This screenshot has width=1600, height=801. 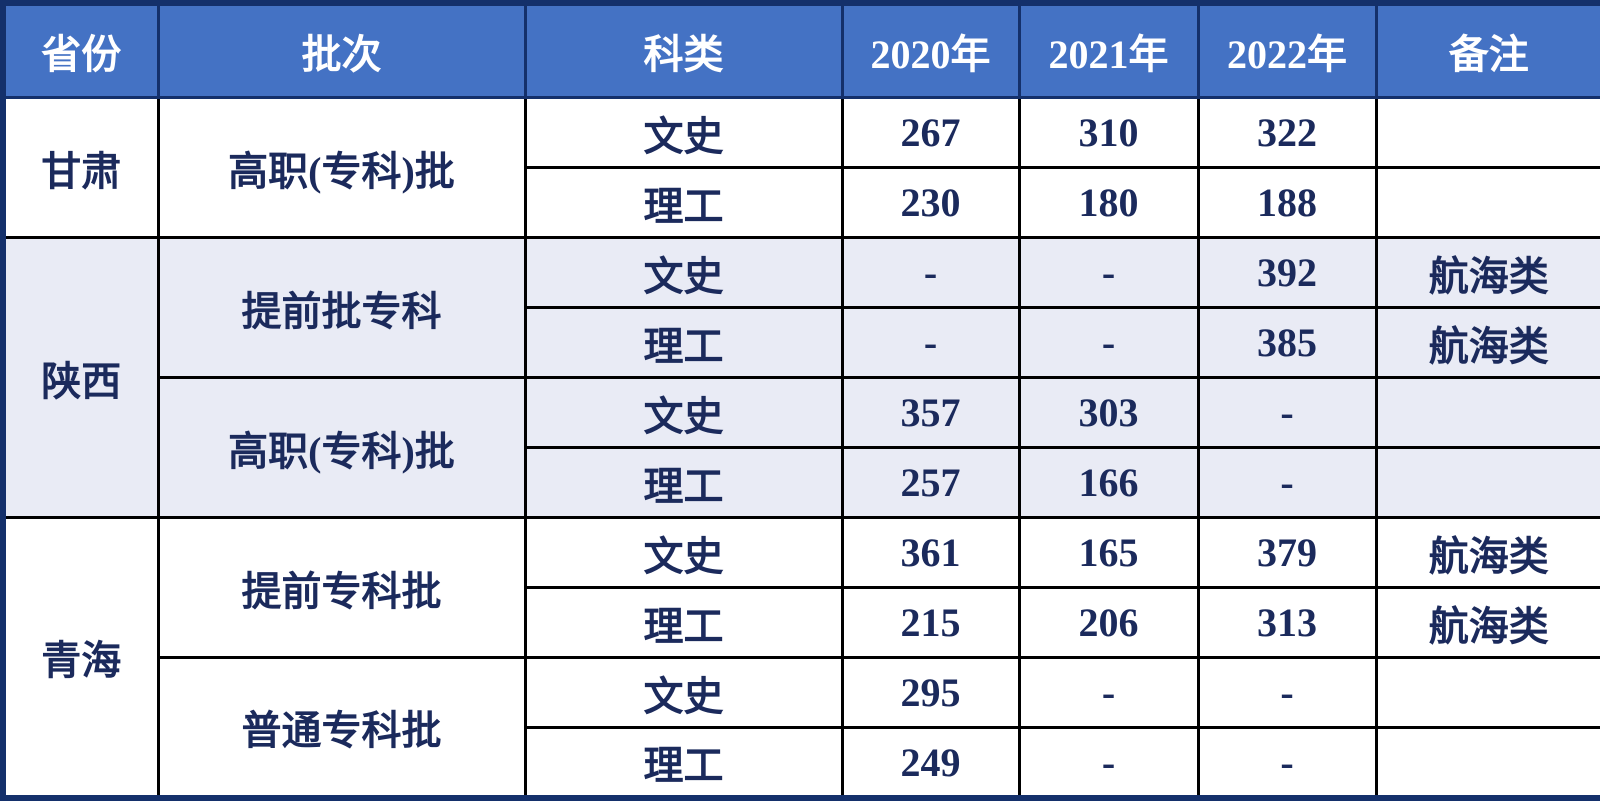 I want to click on score-cell: 313, so click(x=1287, y=623).